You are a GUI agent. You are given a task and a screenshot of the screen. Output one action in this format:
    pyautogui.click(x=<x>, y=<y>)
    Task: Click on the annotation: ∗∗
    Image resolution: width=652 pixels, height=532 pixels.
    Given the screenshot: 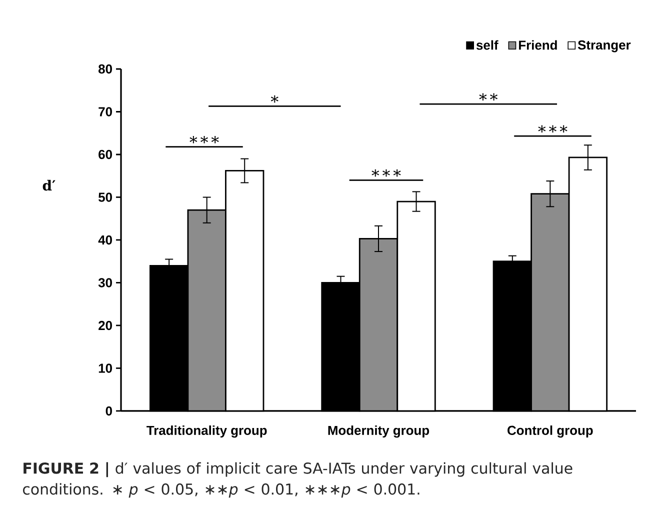 What is the action you would take?
    pyautogui.click(x=488, y=96)
    